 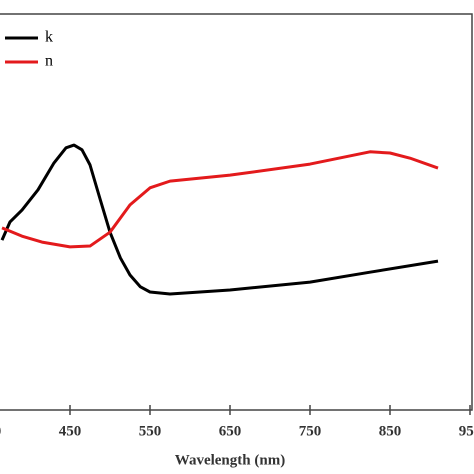 What do you see at coordinates (0, 431) in the screenshot?
I see `x-tick-label: 350` at bounding box center [0, 431].